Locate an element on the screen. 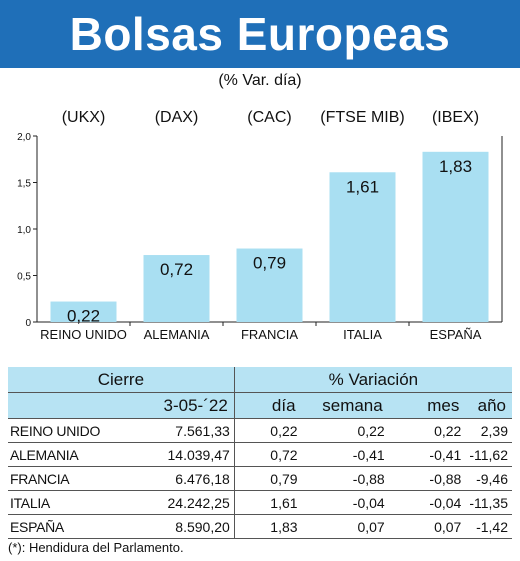  table-row: FRANCIA 6.476,18 0,79 -0,88 -0,88 -9,46 is located at coordinates (260, 478).